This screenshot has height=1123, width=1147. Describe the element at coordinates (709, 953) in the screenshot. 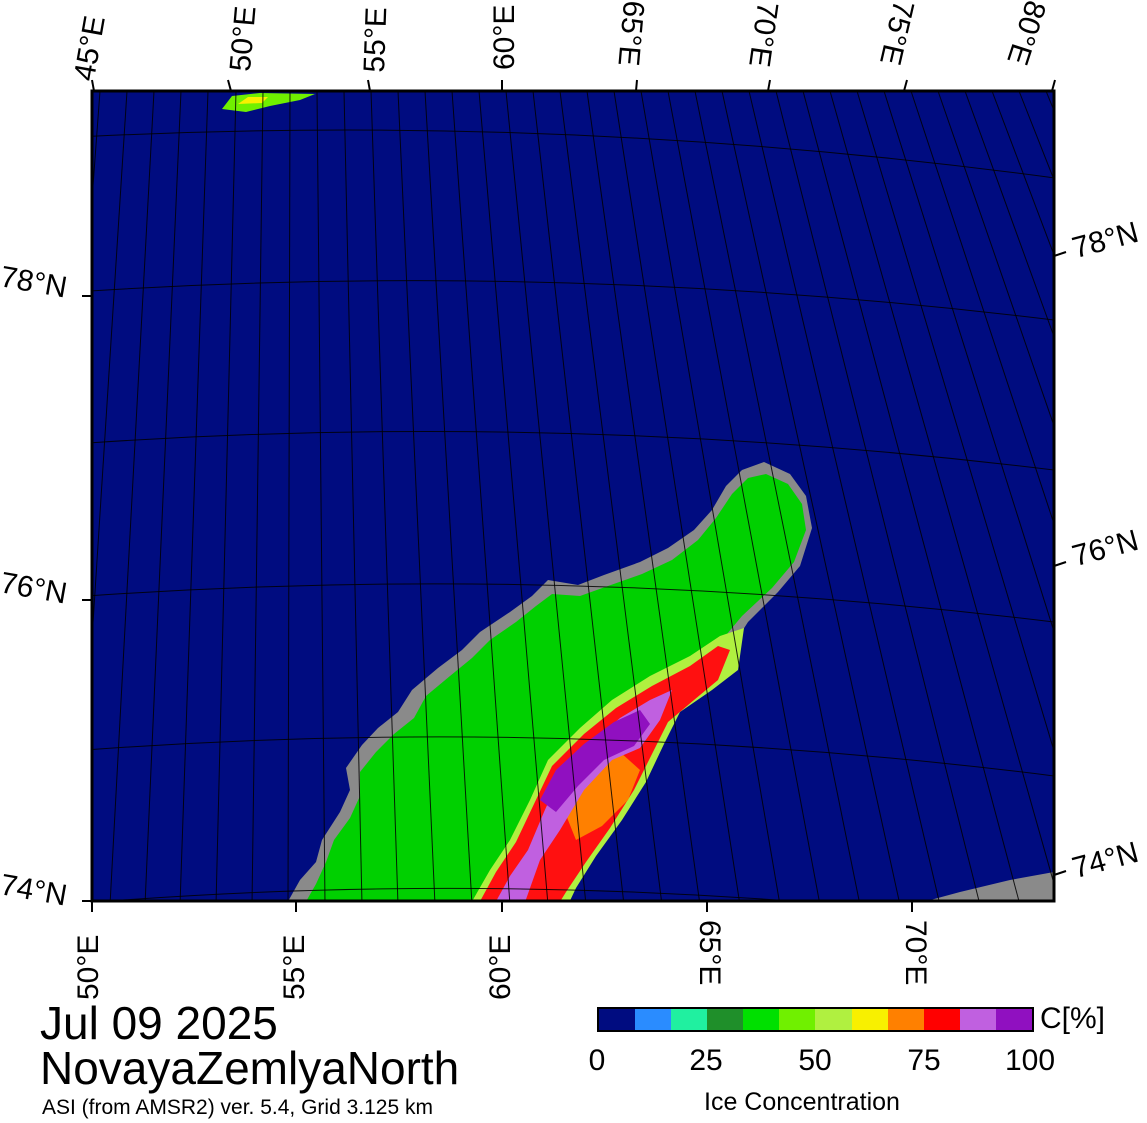

I see `bottom-lon-label: 65°E` at that location.